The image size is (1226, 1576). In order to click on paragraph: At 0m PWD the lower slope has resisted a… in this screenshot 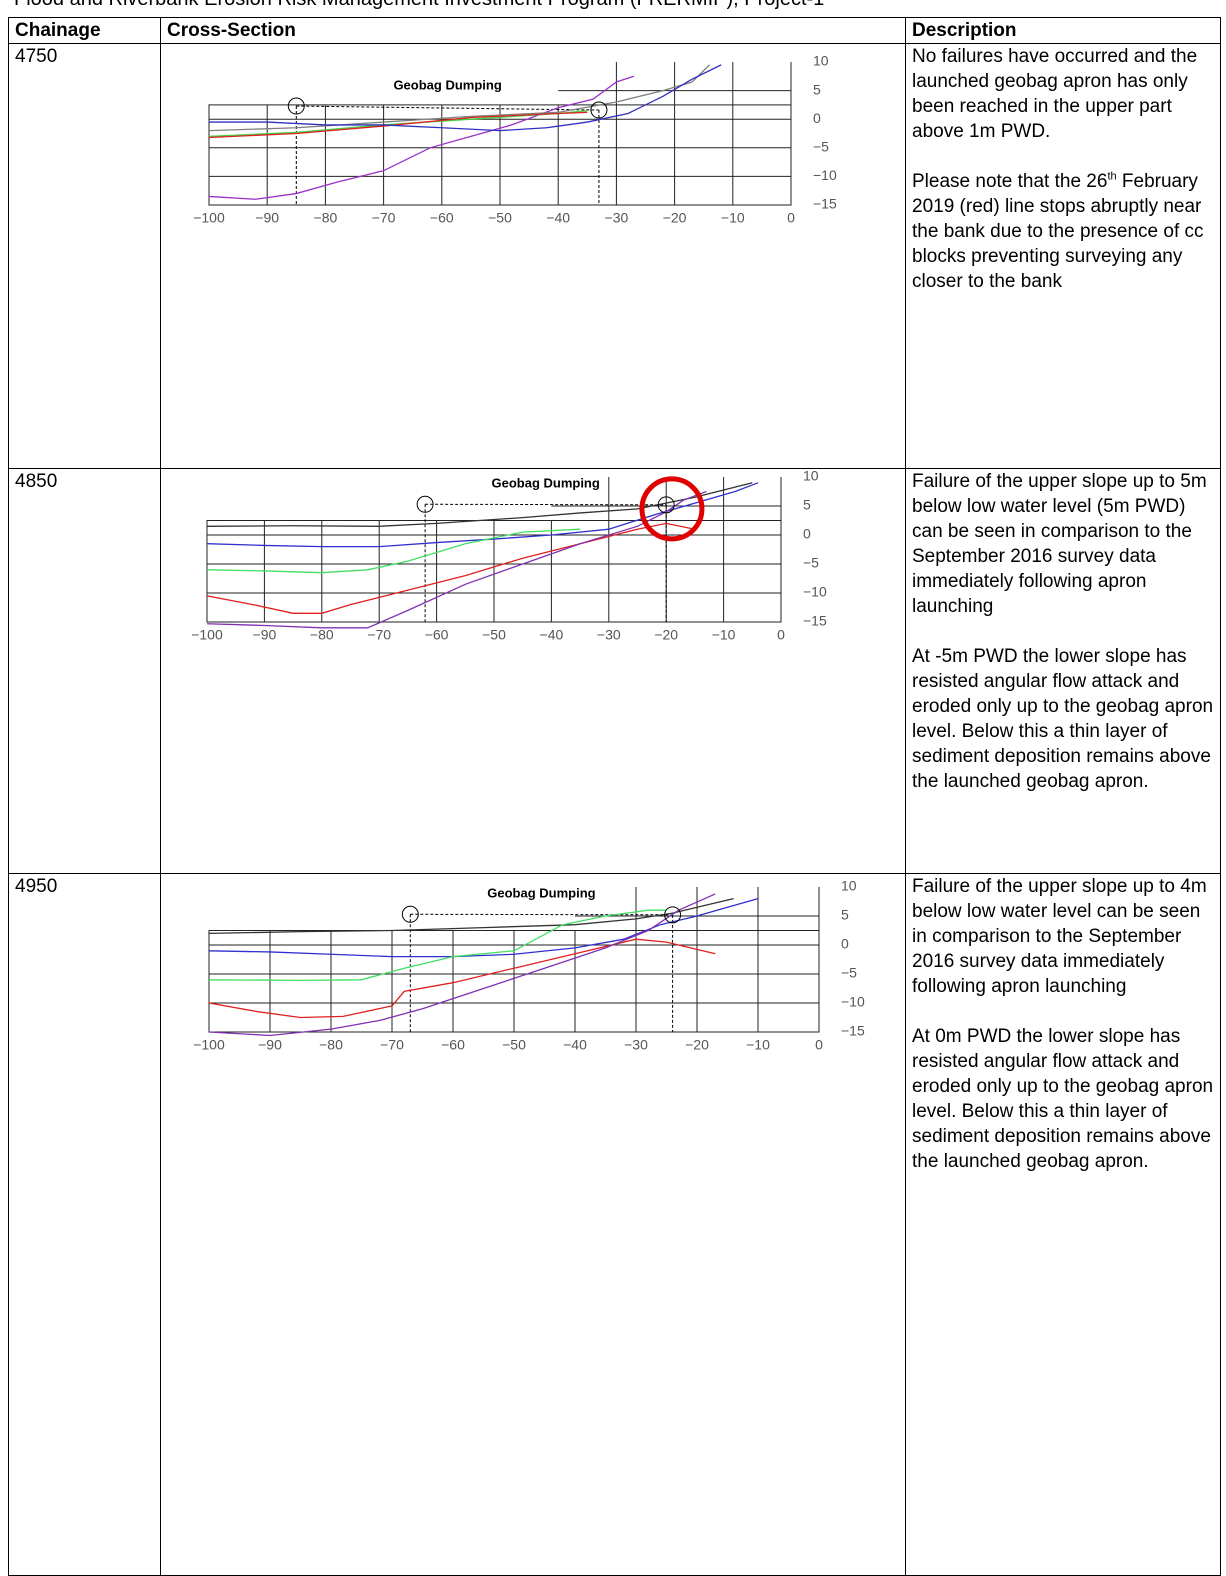, I will do `click(1063, 1099)`.